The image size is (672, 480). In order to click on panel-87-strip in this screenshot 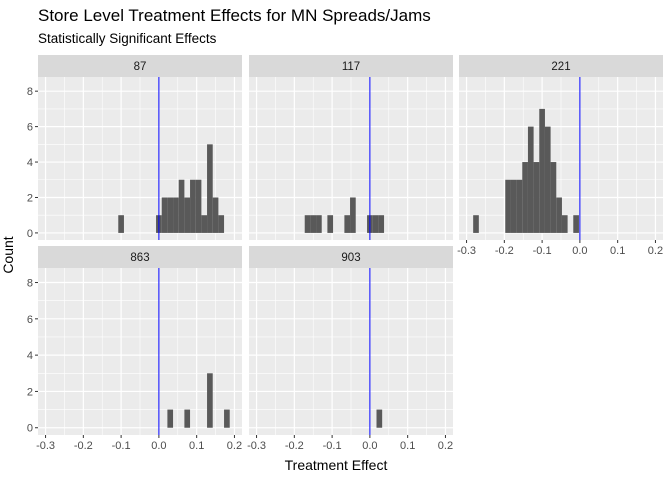, I will do `click(140, 66)`.